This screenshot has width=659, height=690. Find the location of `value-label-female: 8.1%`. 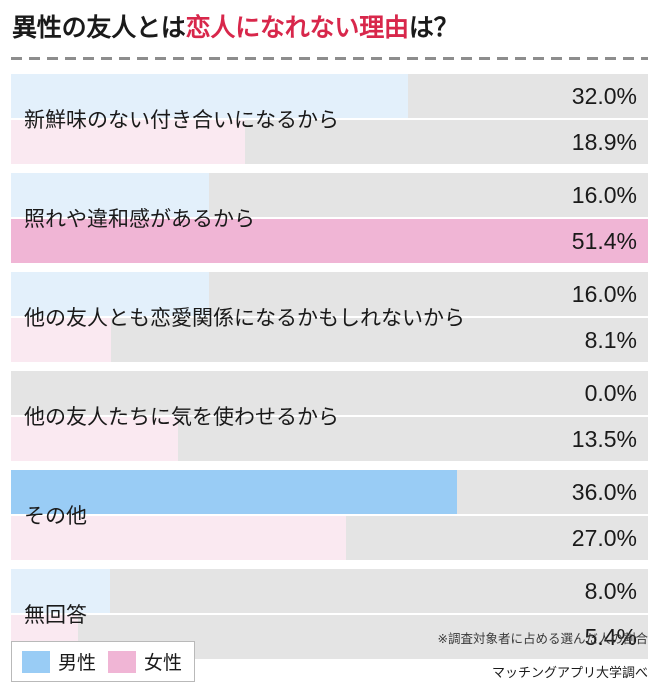

value-label-female: 8.1% is located at coordinates (610, 340).